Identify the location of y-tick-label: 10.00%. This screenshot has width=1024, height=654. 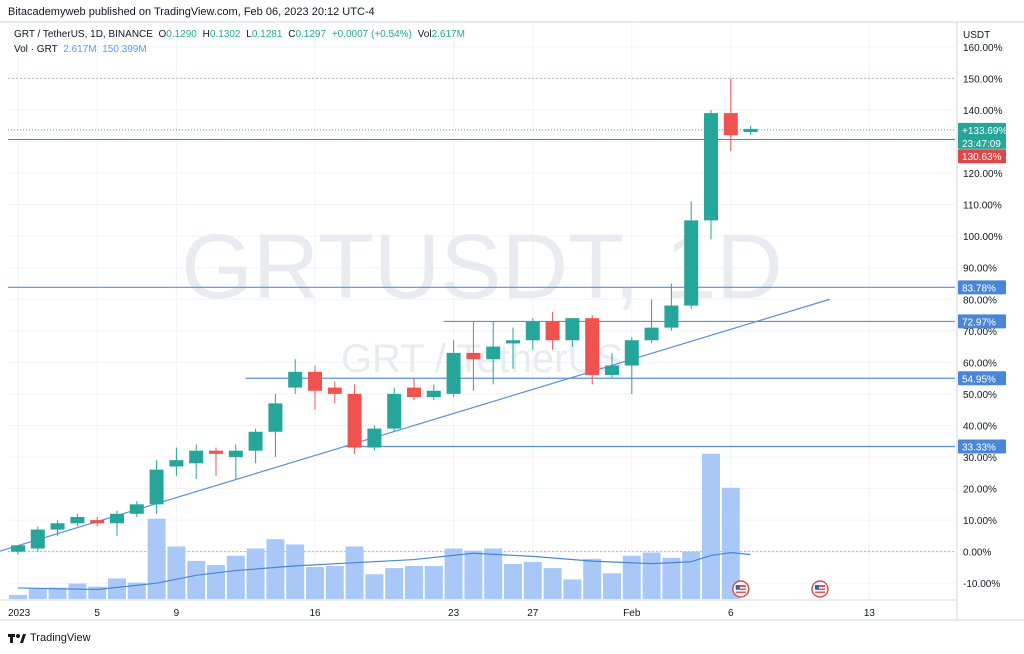
(980, 521).